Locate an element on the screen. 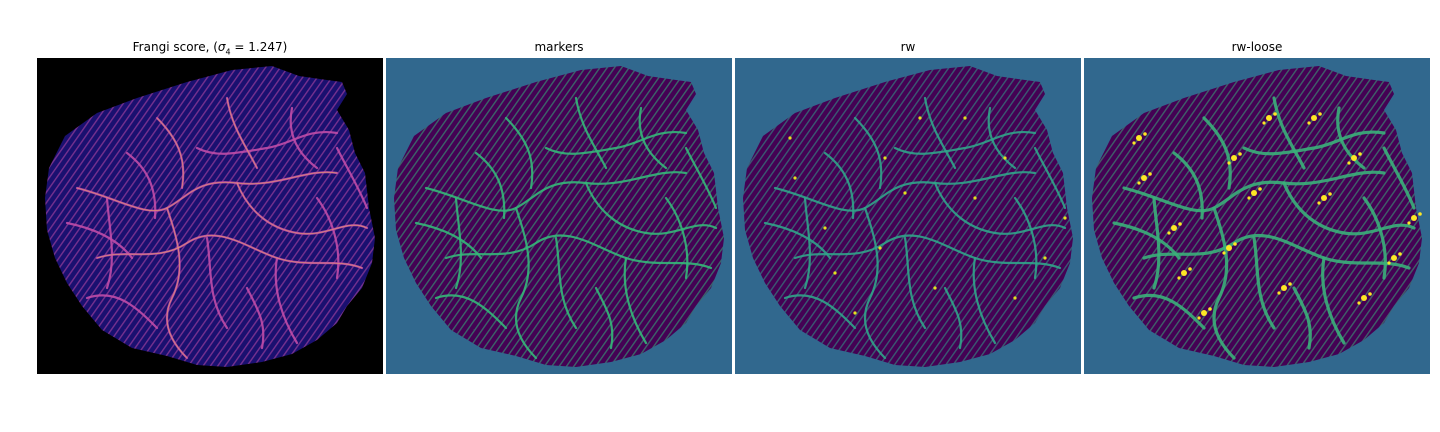 The height and width of the screenshot is (432, 1440). title-prefix: Frangi score, ( is located at coordinates (175, 47).